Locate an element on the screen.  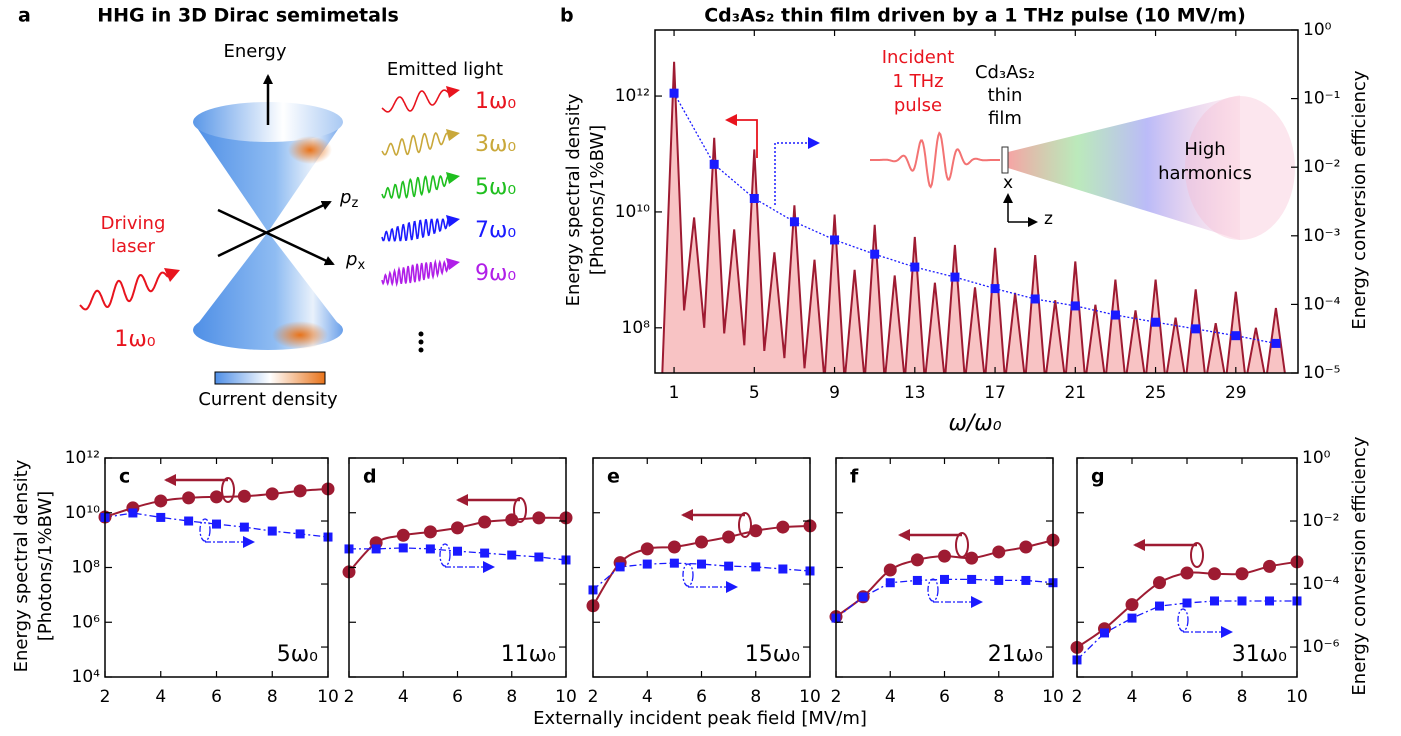
harmonic-label: 11ω₀ is located at coordinates (528, 654).